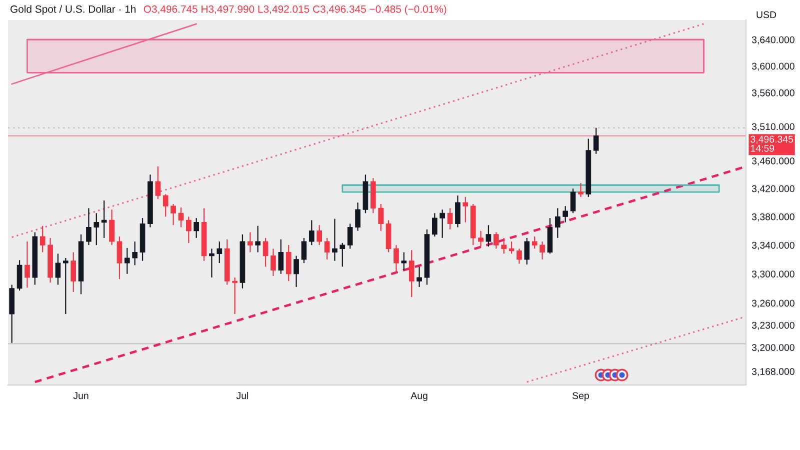  I want to click on y-tick-label: 3,640.000, so click(773, 40).